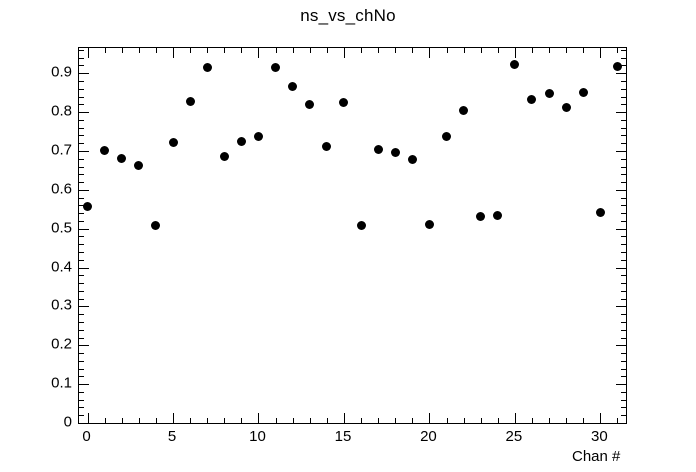  I want to click on y-axis-tick-label: 0.6, so click(61, 189).